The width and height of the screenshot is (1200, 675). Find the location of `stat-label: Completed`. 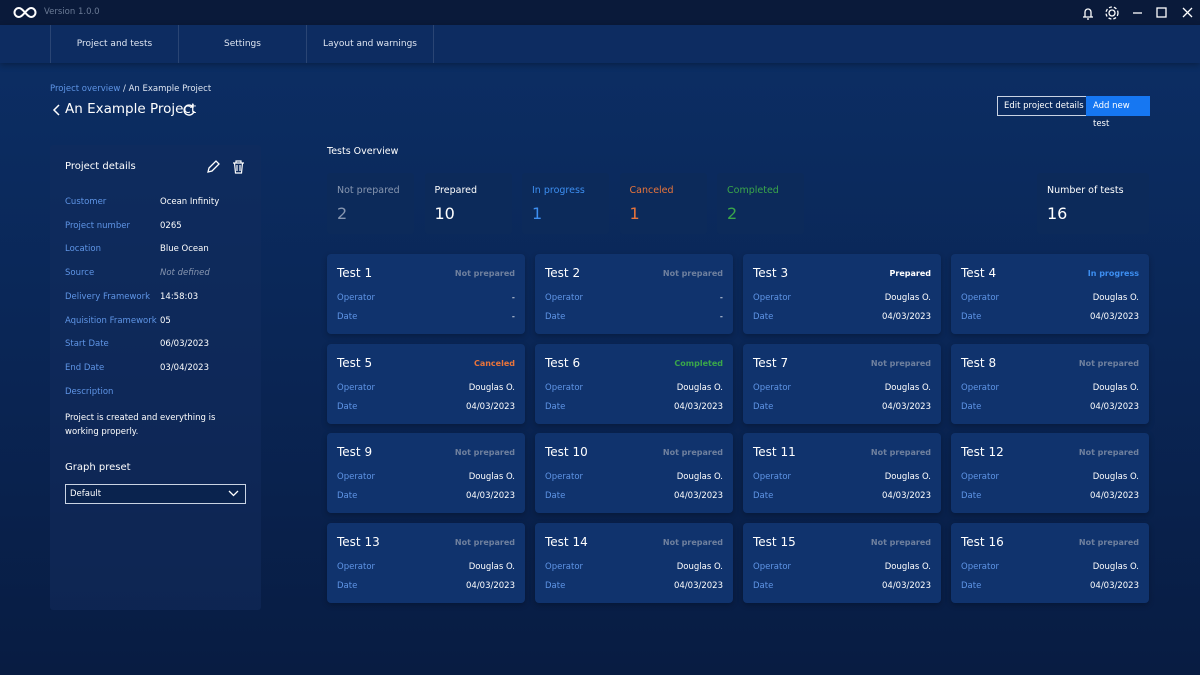

stat-label: Completed is located at coordinates (753, 190).